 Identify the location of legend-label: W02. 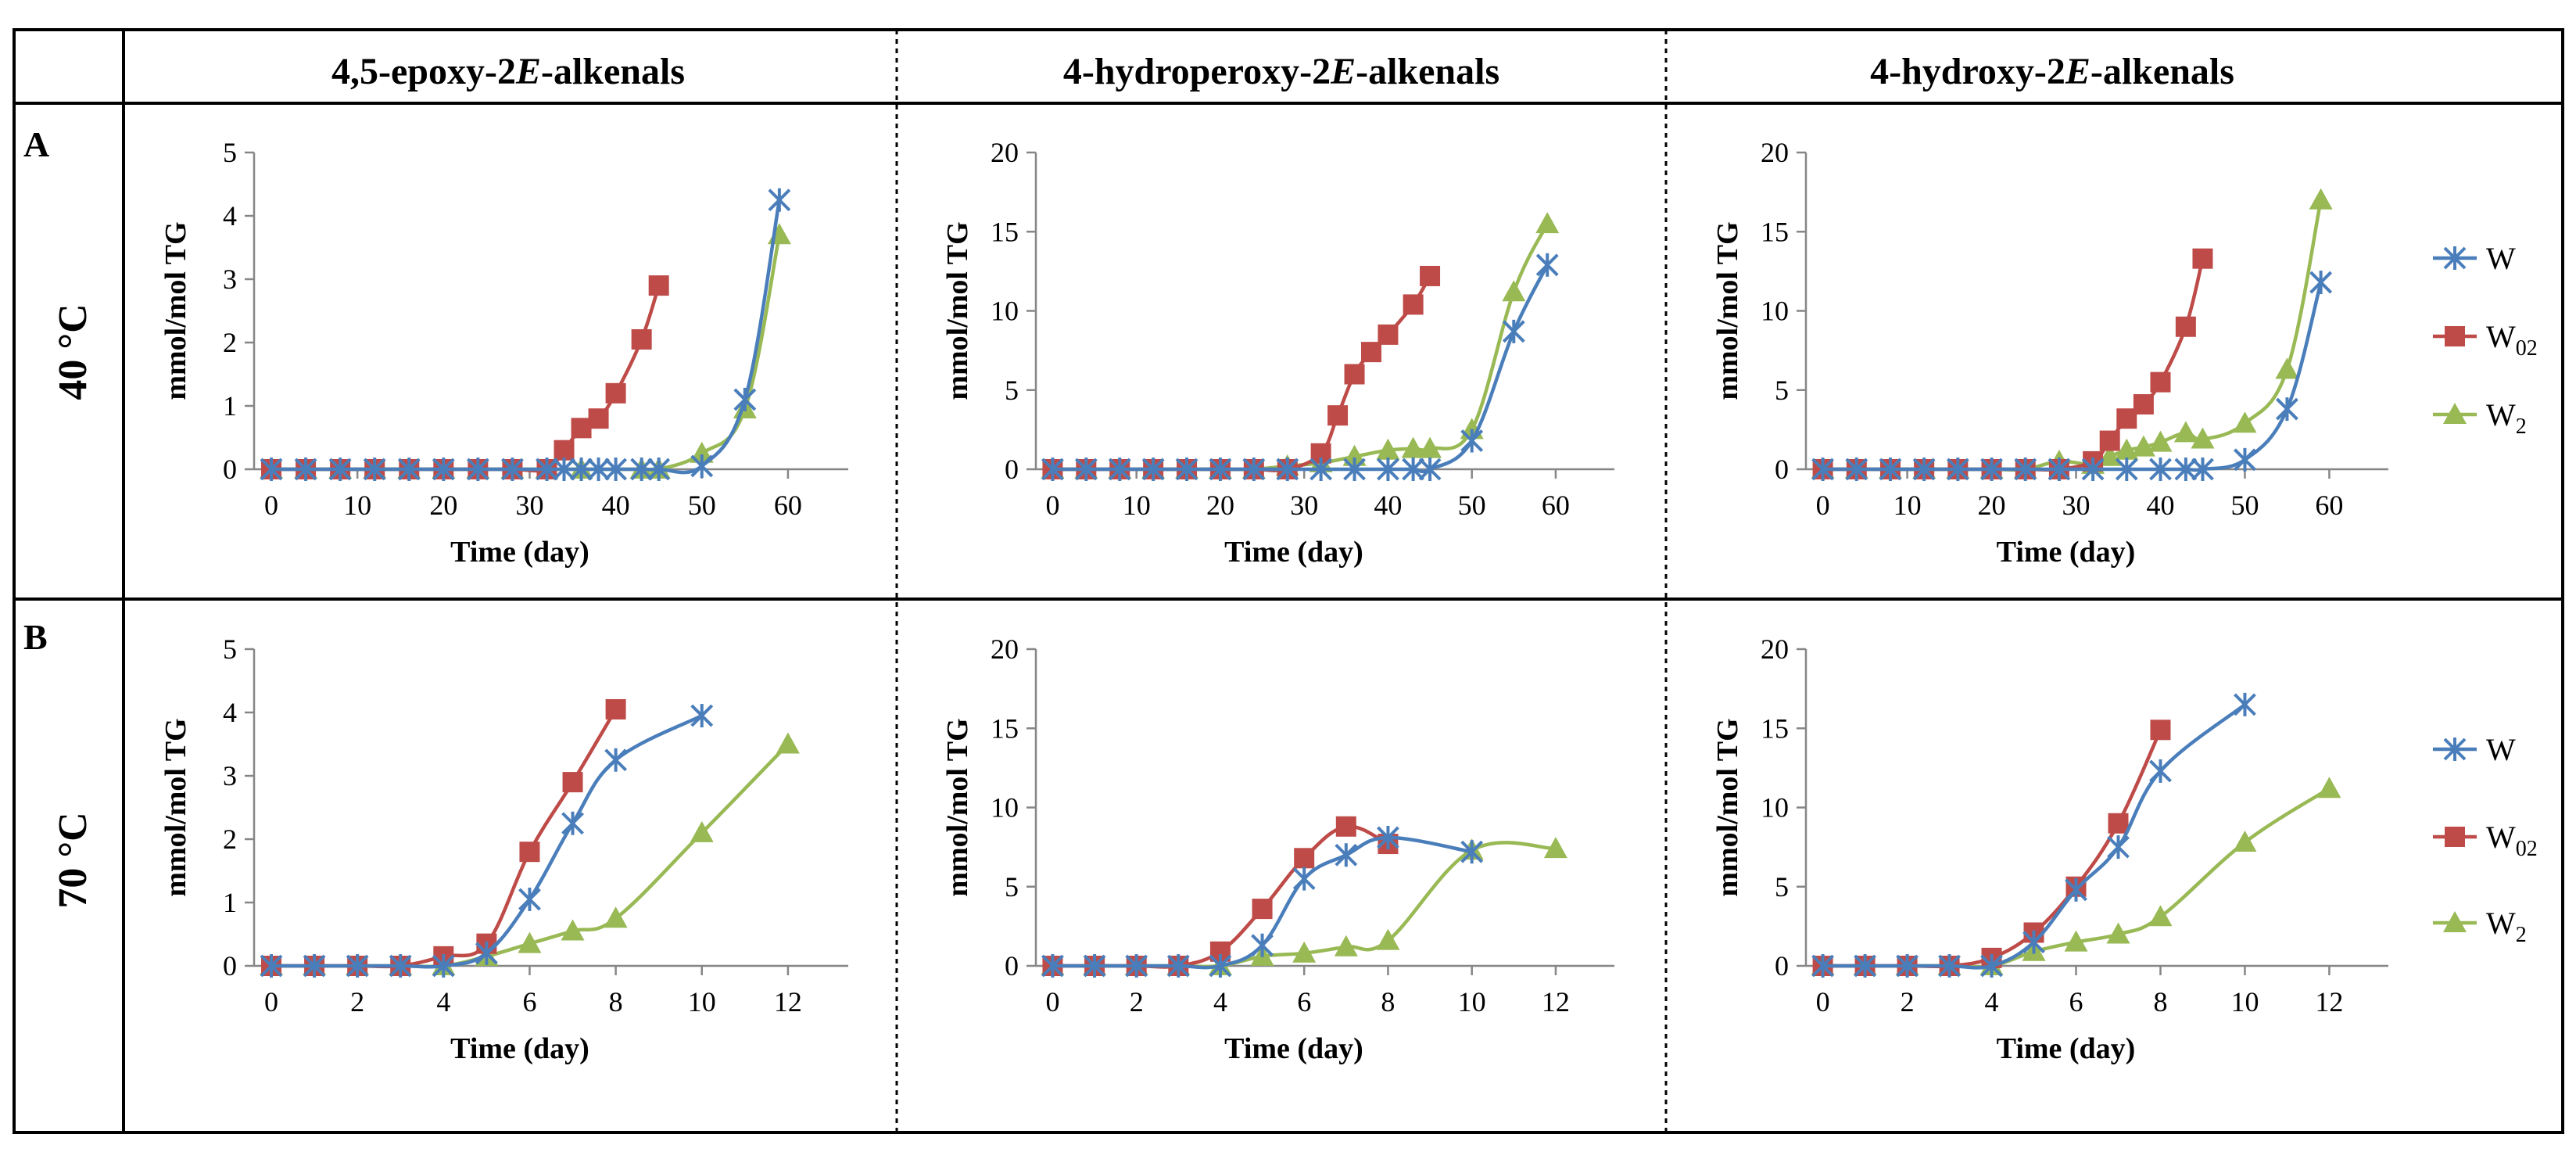
(2512, 340).